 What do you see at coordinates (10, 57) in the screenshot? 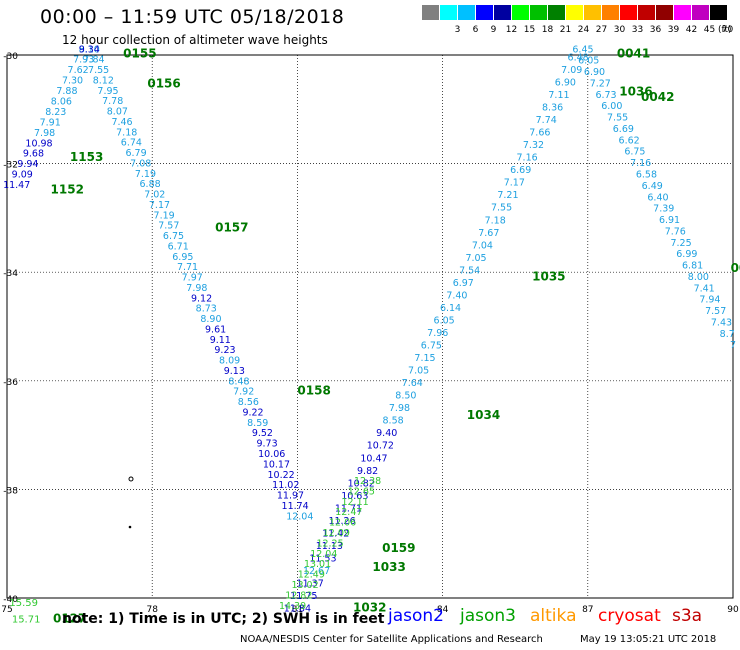
I see `y-tick-label: -30` at bounding box center [10, 57].